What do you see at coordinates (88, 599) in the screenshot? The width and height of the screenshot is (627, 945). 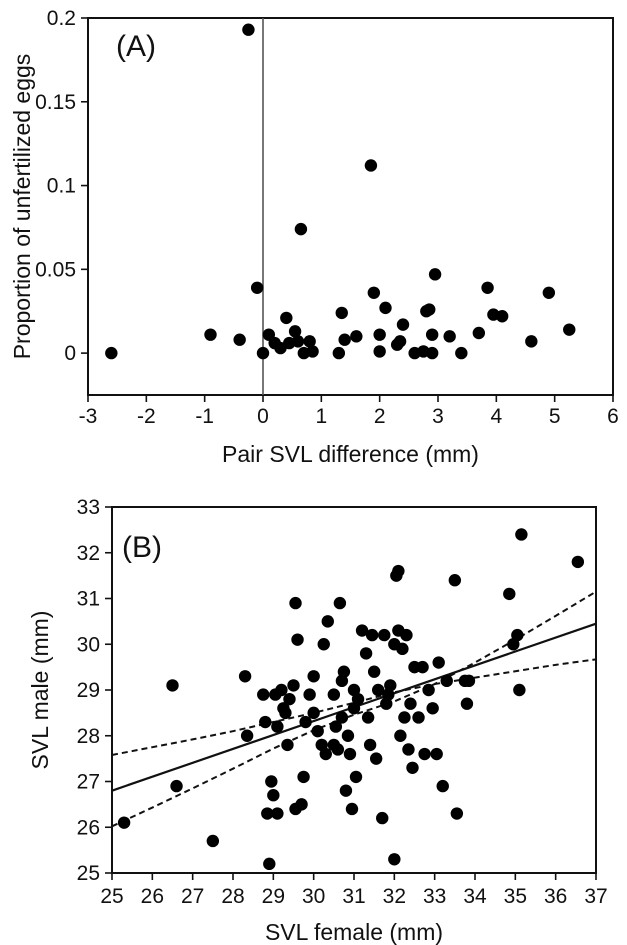 I see `y-tick-label: 31` at bounding box center [88, 599].